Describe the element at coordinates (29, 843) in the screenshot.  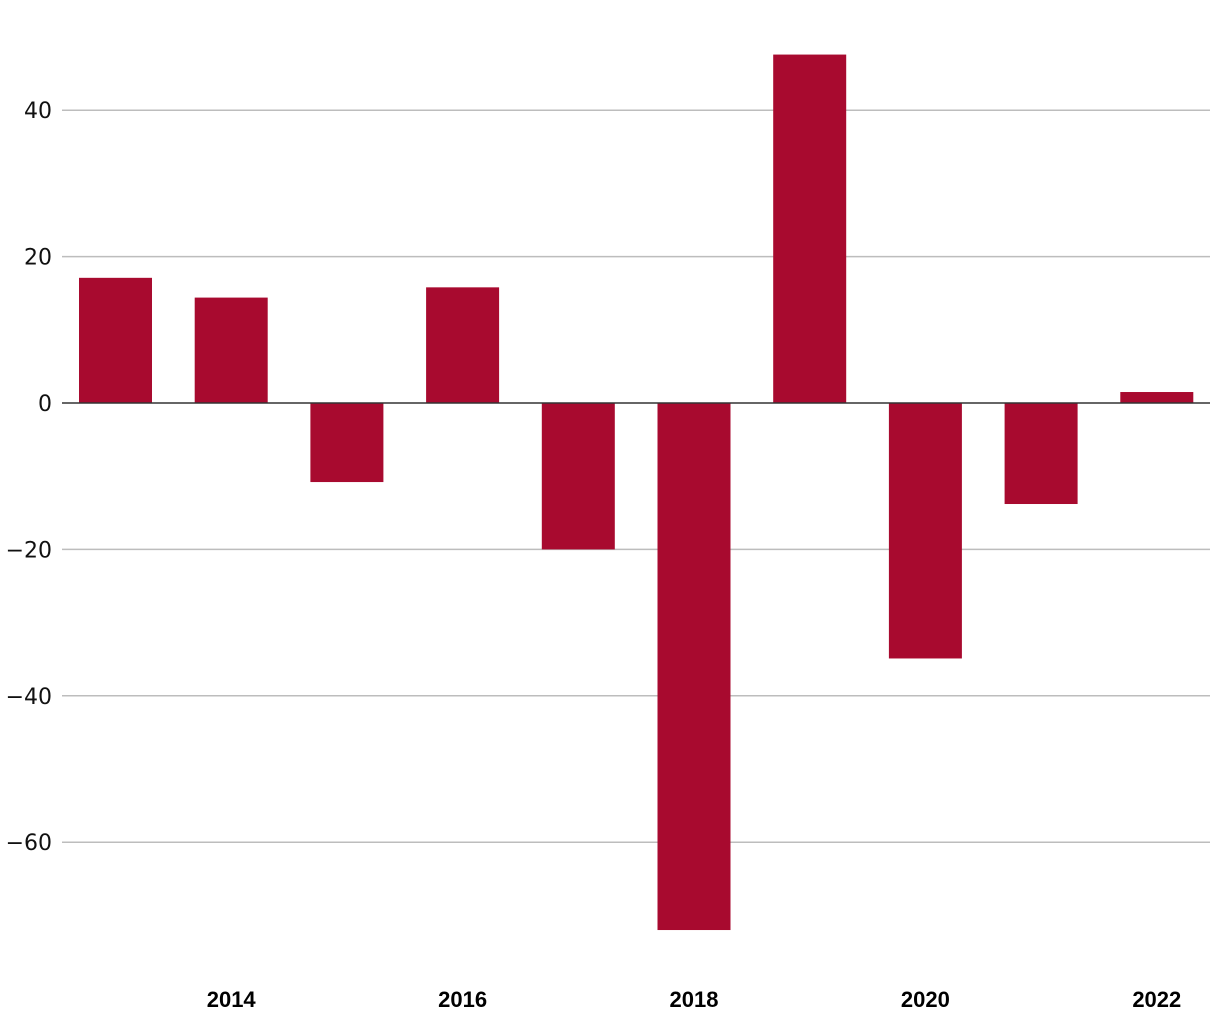
I see `y-tick-label: −60` at that location.